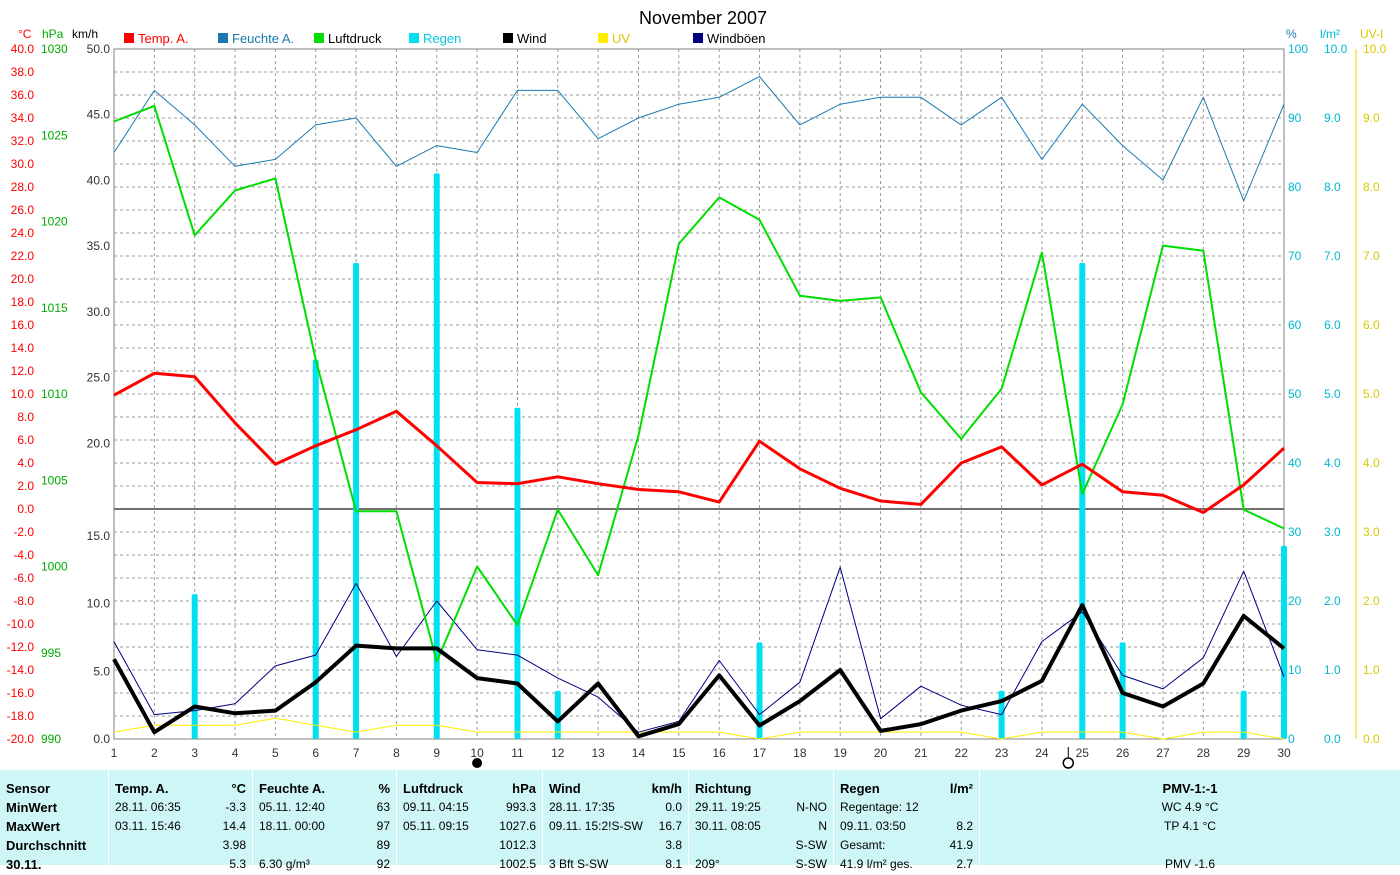  Describe the element at coordinates (477, 753) in the screenshot. I see `x-tick-label: 10` at that location.